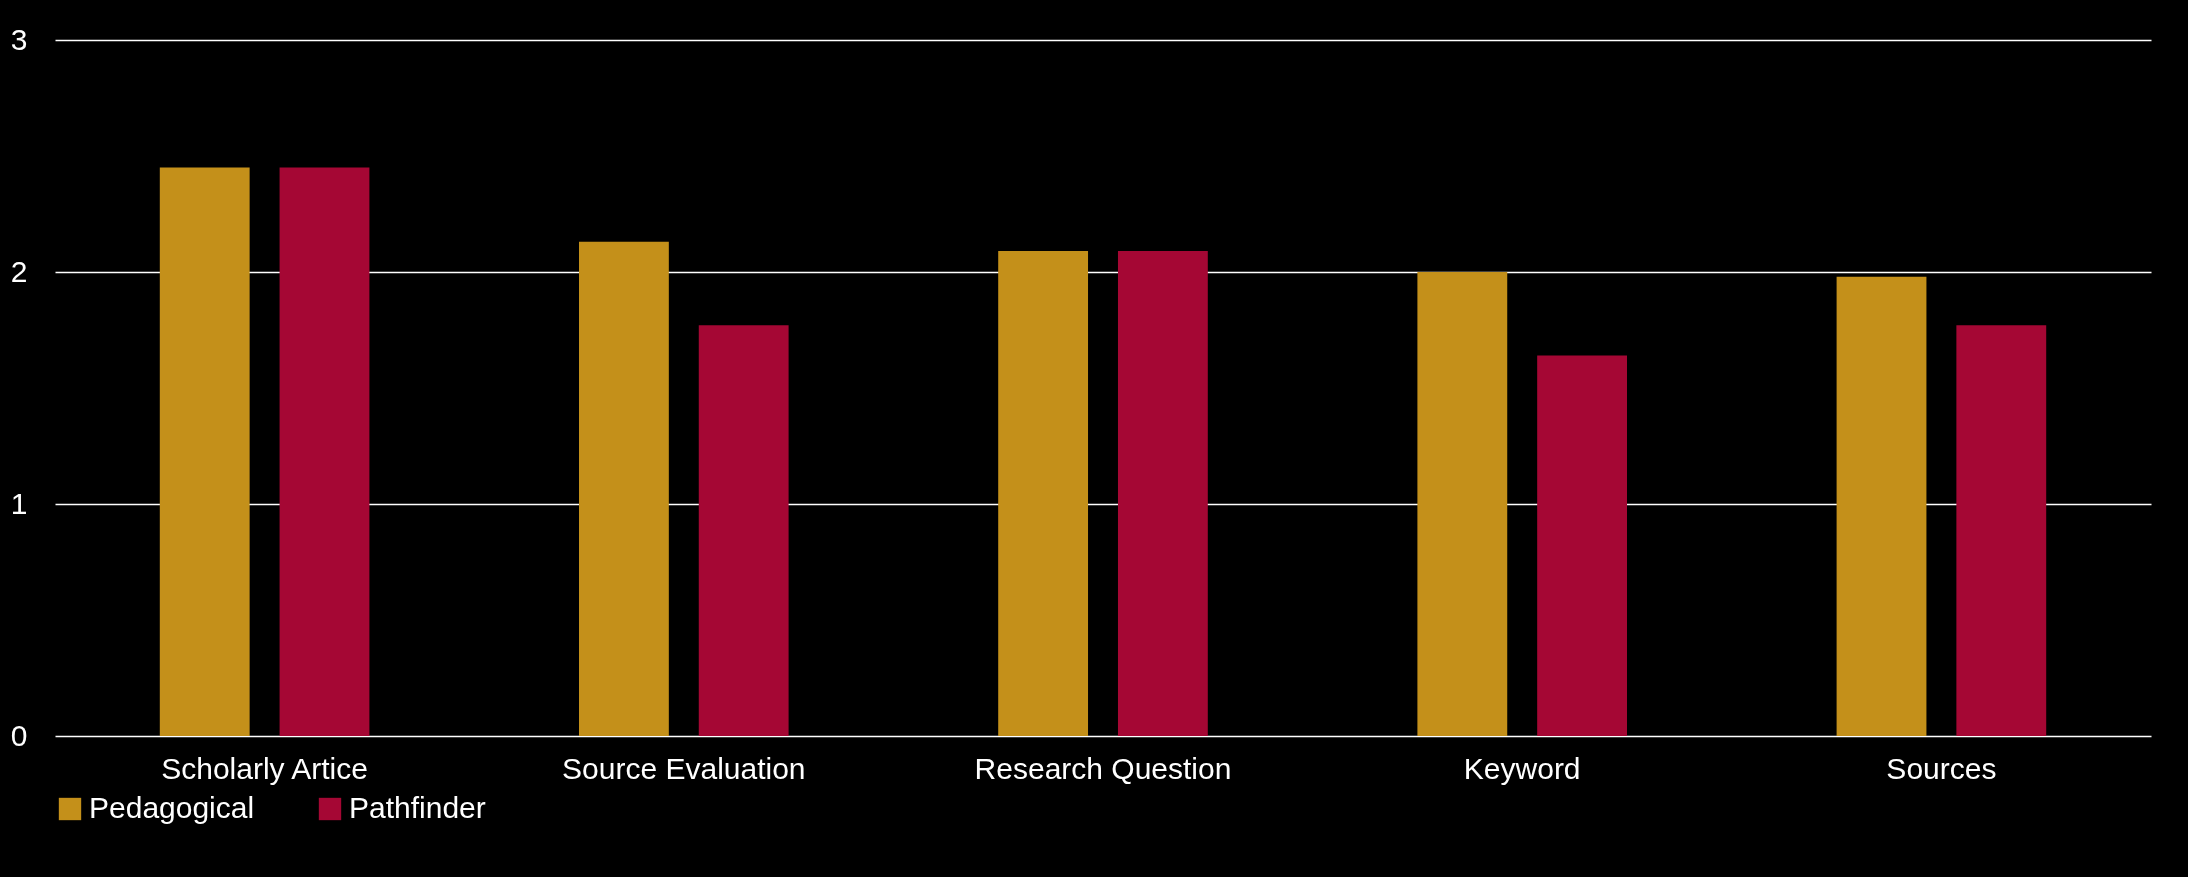 Image resolution: width=2188 pixels, height=877 pixels. What do you see at coordinates (19, 735) in the screenshot?
I see `y-tick-label: 0` at bounding box center [19, 735].